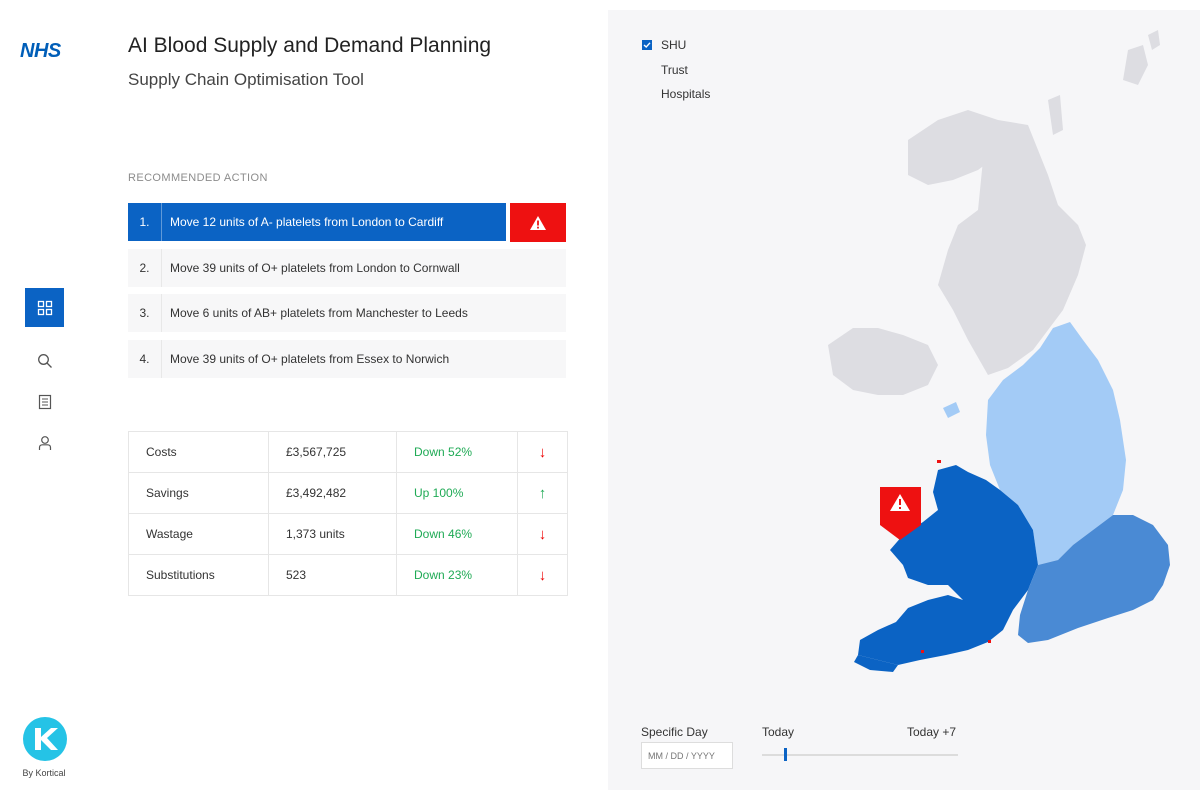 The image size is (1200, 800). Describe the element at coordinates (1104, 82) in the screenshot. I see `islands` at that location.